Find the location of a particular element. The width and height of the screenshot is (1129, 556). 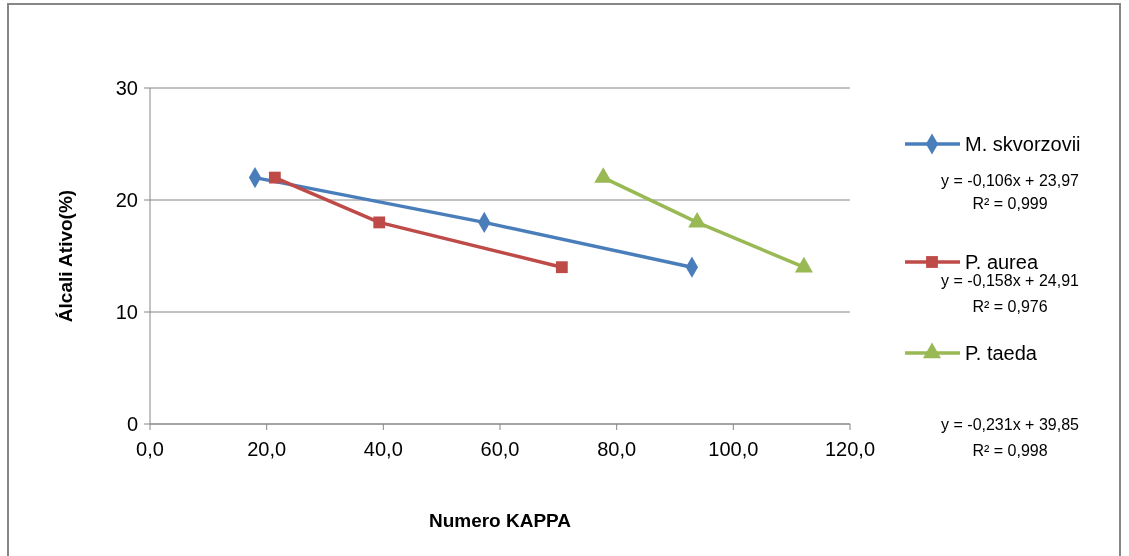

text: R² = 0,998 is located at coordinates (1010, 450).